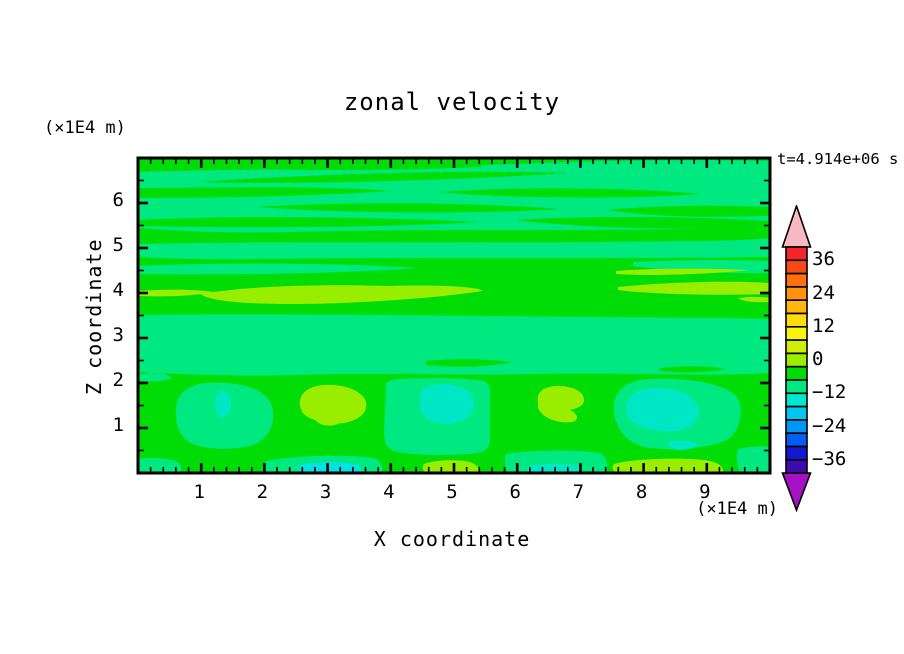 Image resolution: width=904 pixels, height=654 pixels. What do you see at coordinates (578, 492) in the screenshot?
I see `x-tick-label: 7` at bounding box center [578, 492].